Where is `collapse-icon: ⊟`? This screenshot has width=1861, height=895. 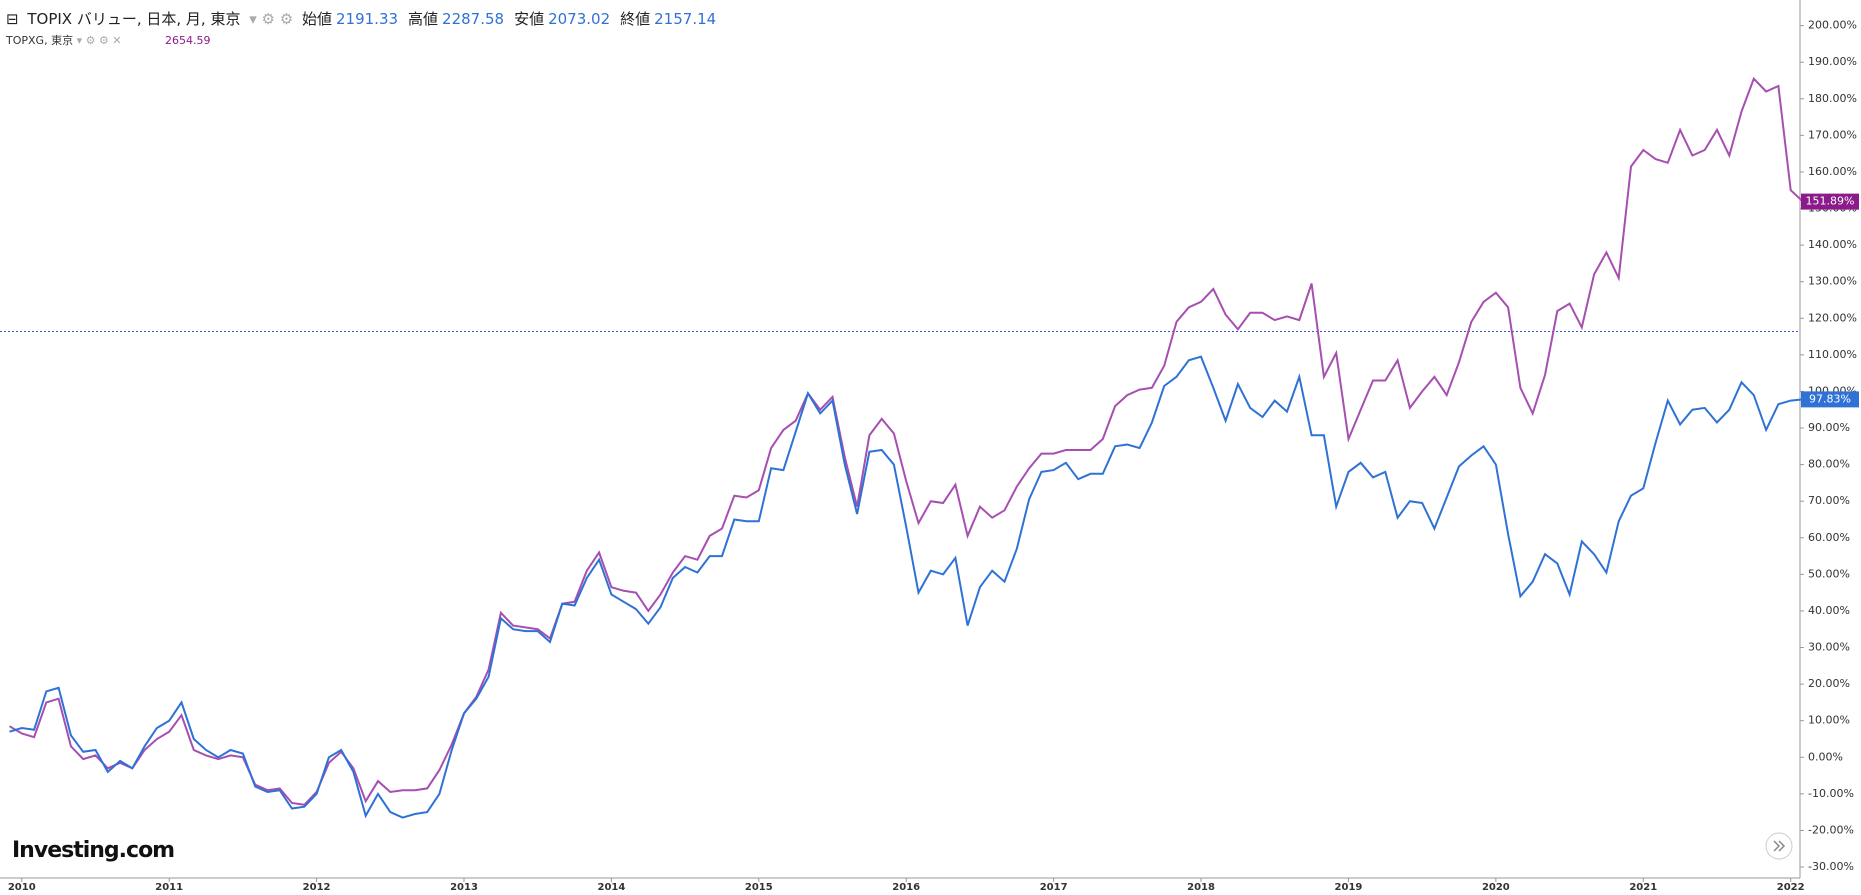
collapse-icon: ⊟ is located at coordinates (12, 19).